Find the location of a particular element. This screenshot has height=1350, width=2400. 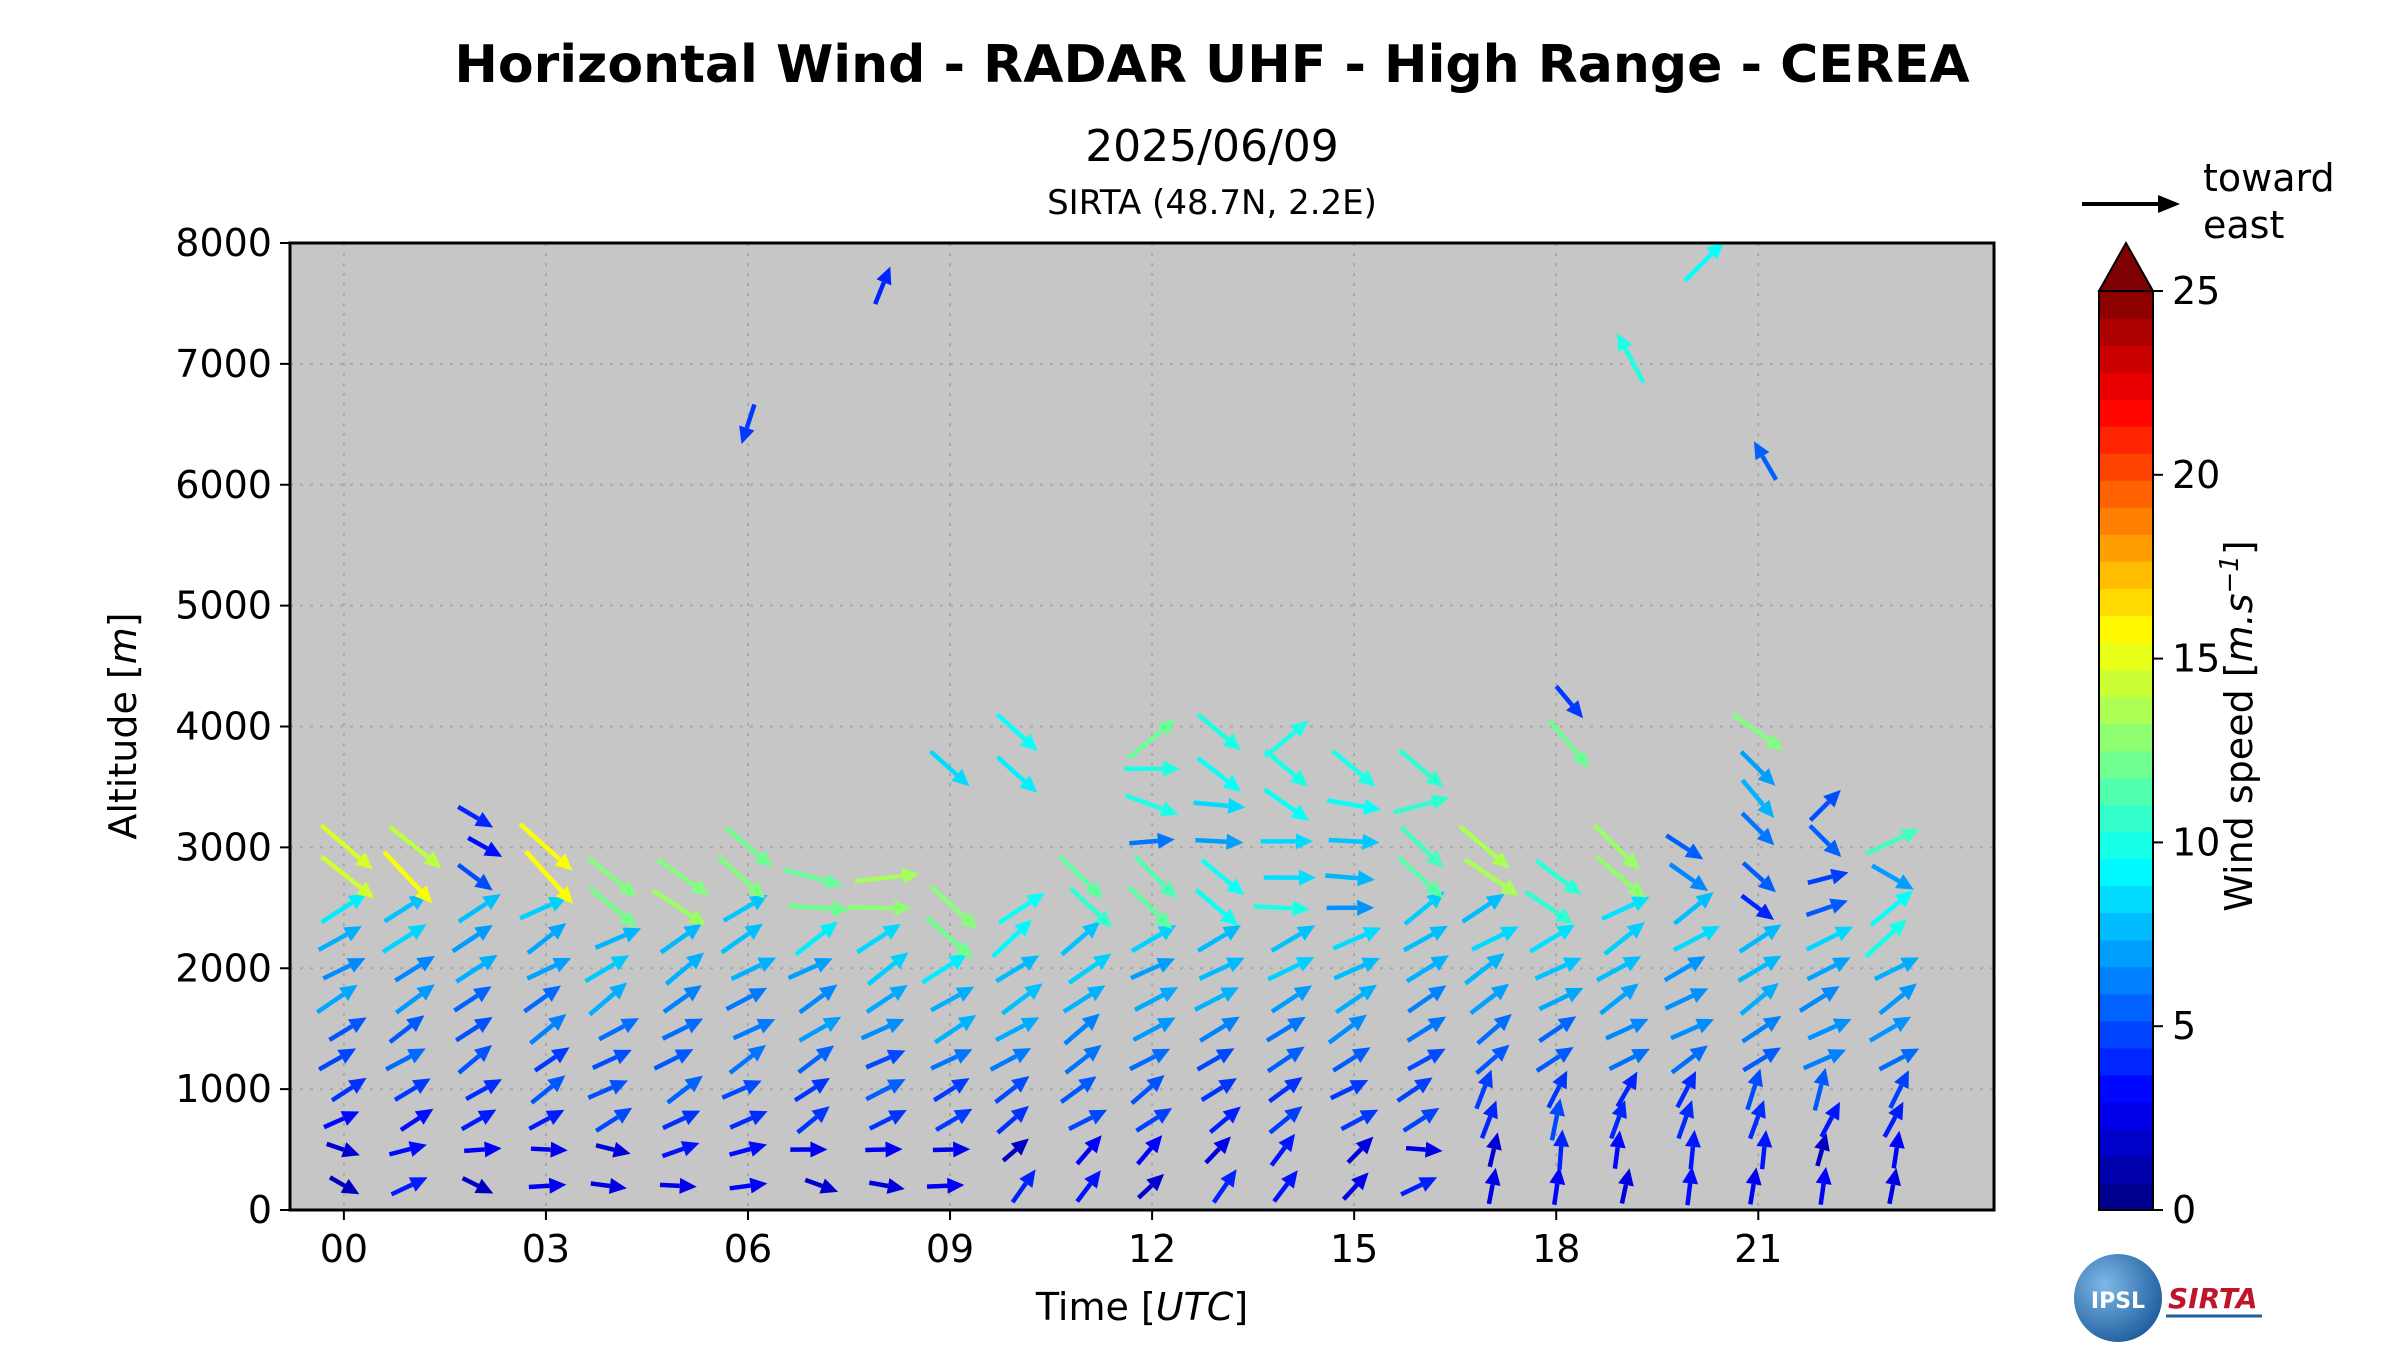

sirta-logo-text: SIRTA is located at coordinates (2212, 1298).